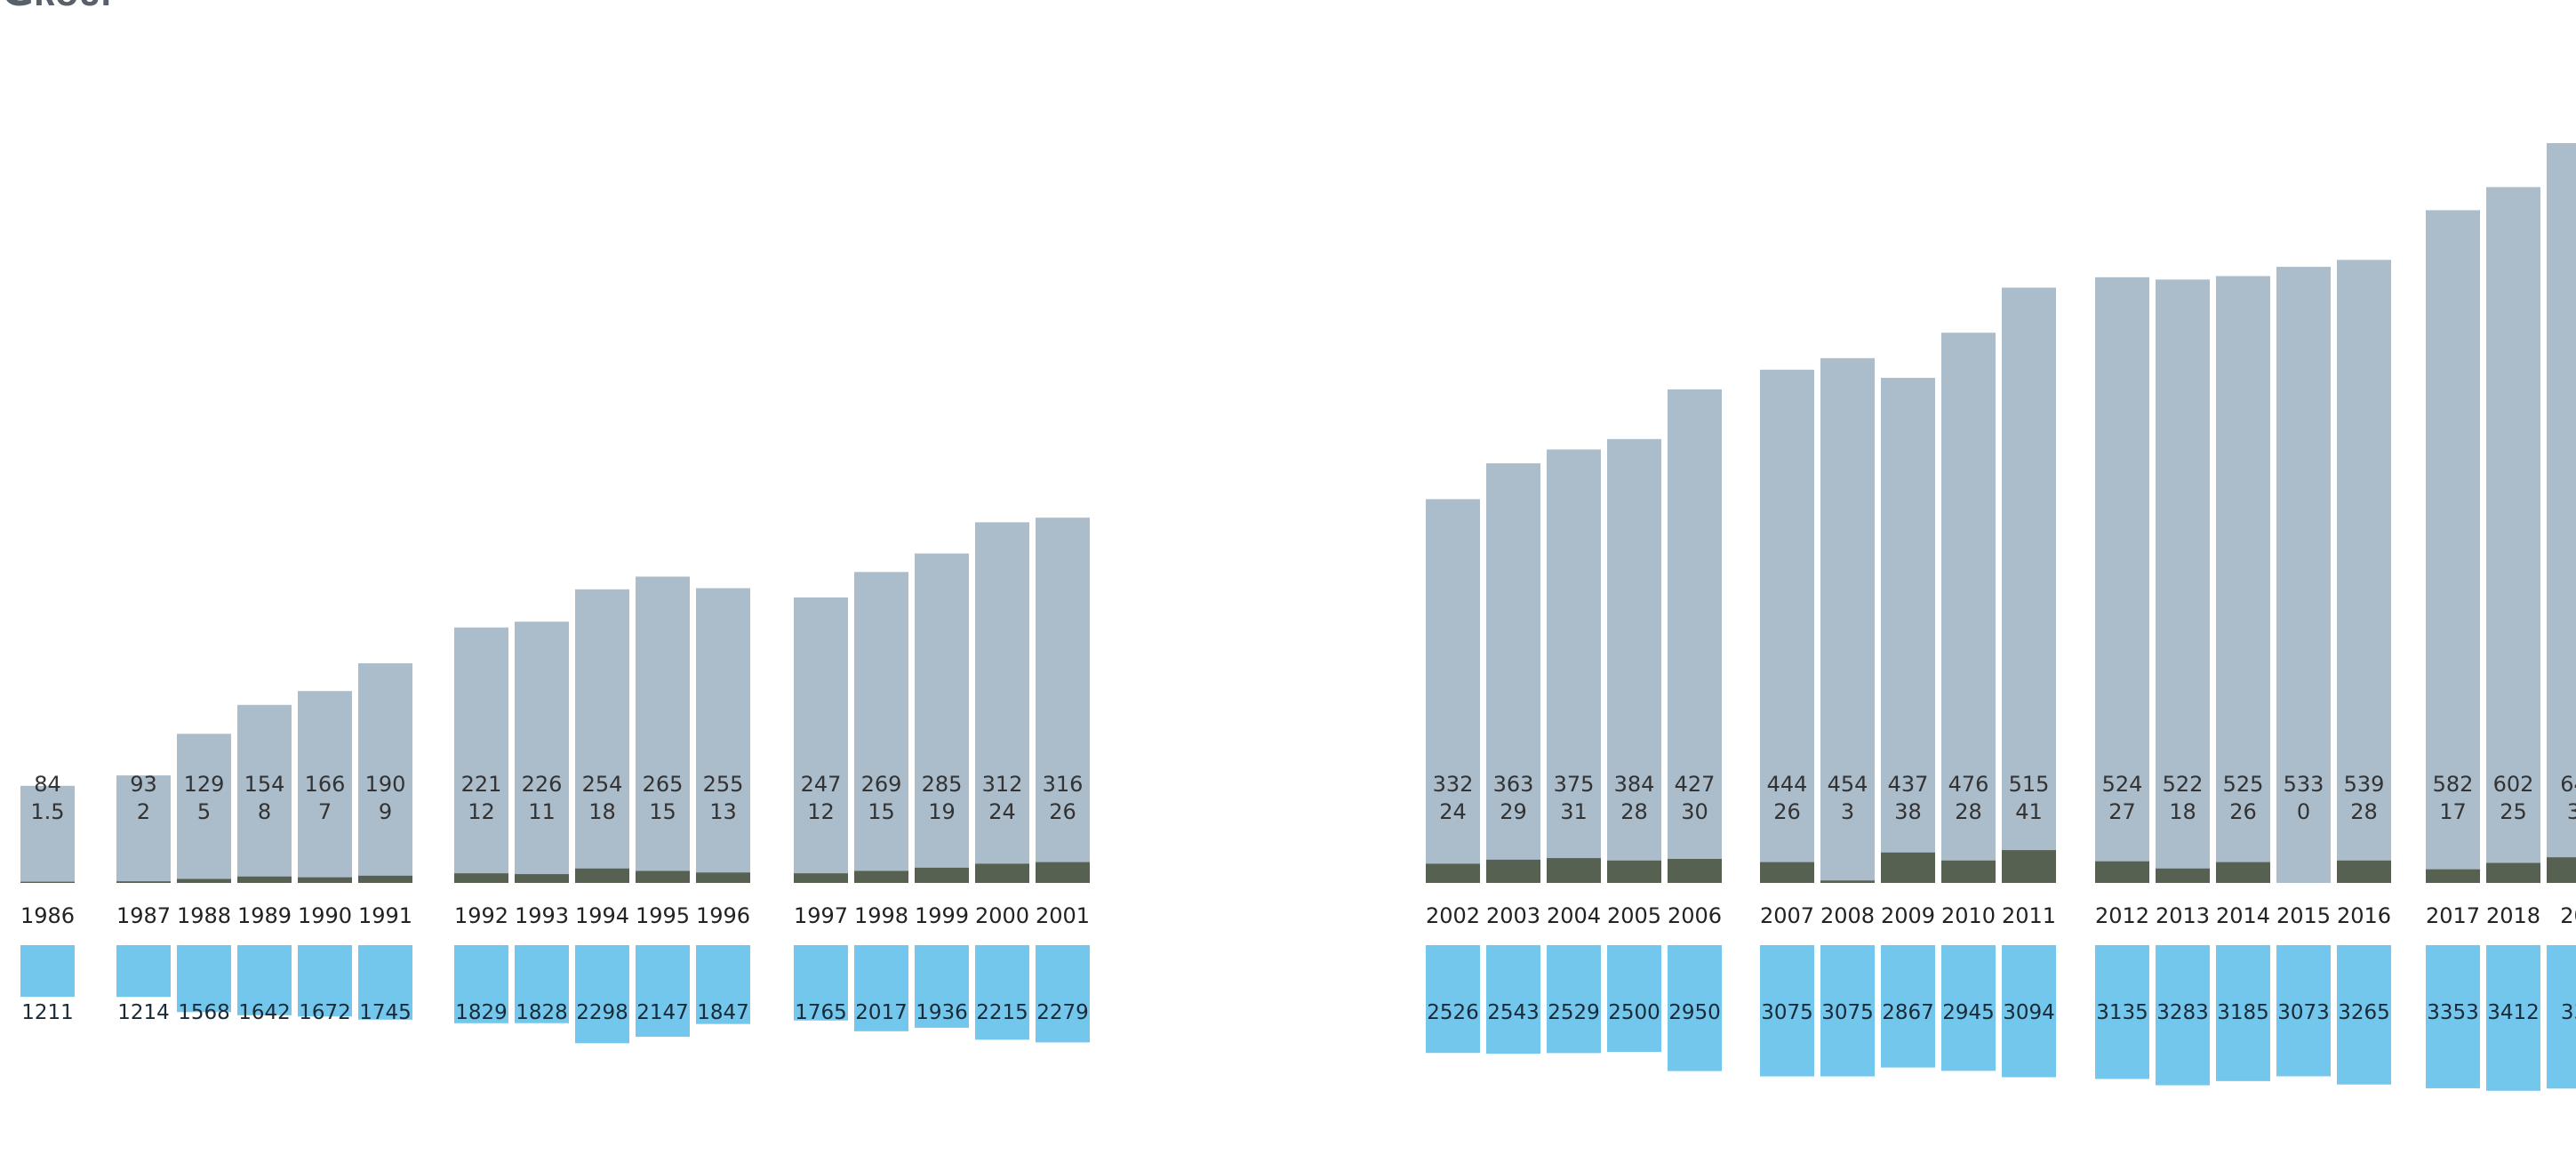  I want to click on total-value-label: 312, so click(1002, 785).